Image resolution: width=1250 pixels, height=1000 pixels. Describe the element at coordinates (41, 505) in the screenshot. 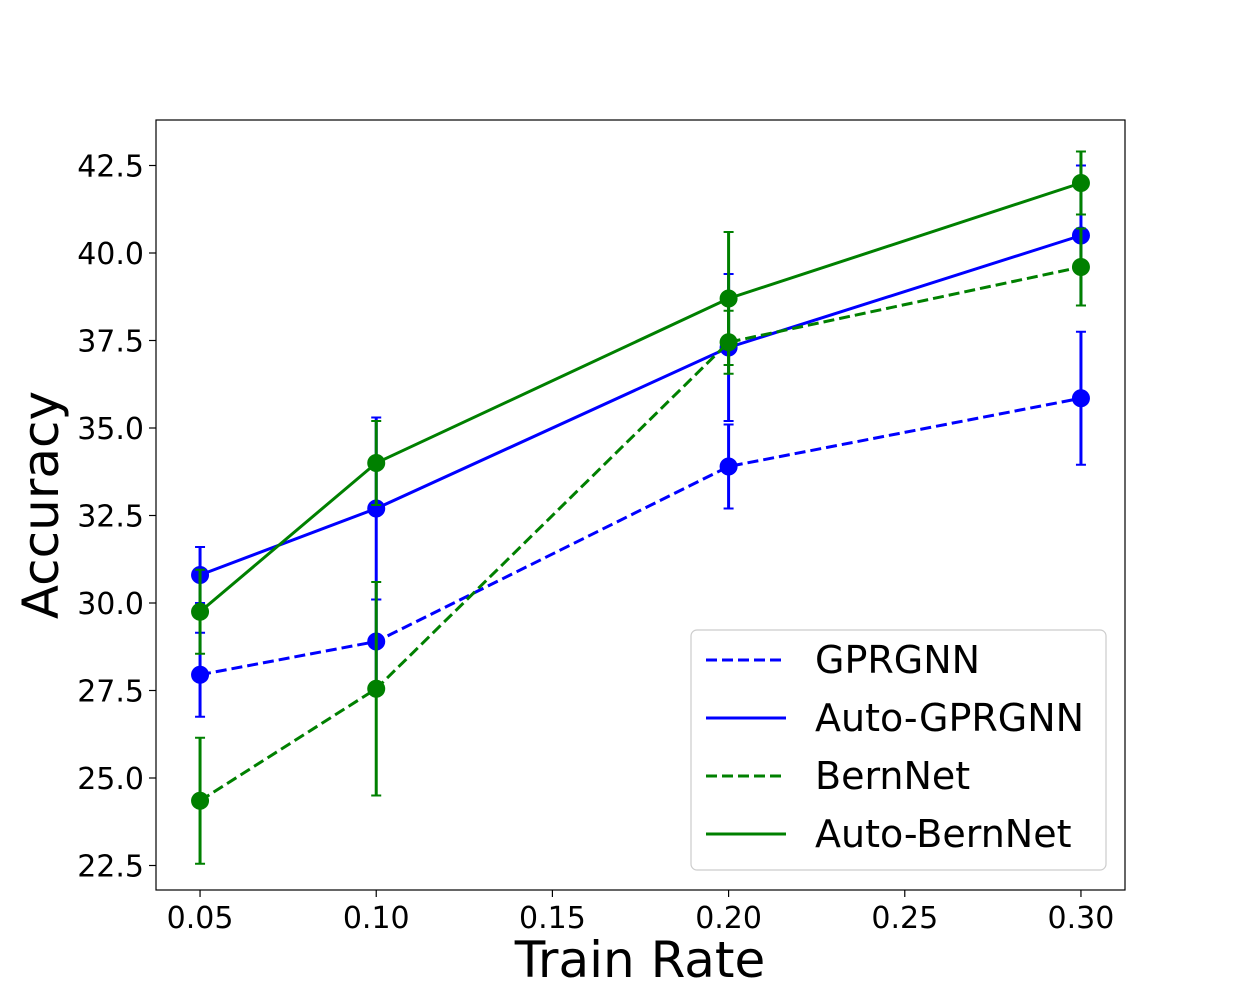

I see `y-axis-title: Accuracy` at that location.